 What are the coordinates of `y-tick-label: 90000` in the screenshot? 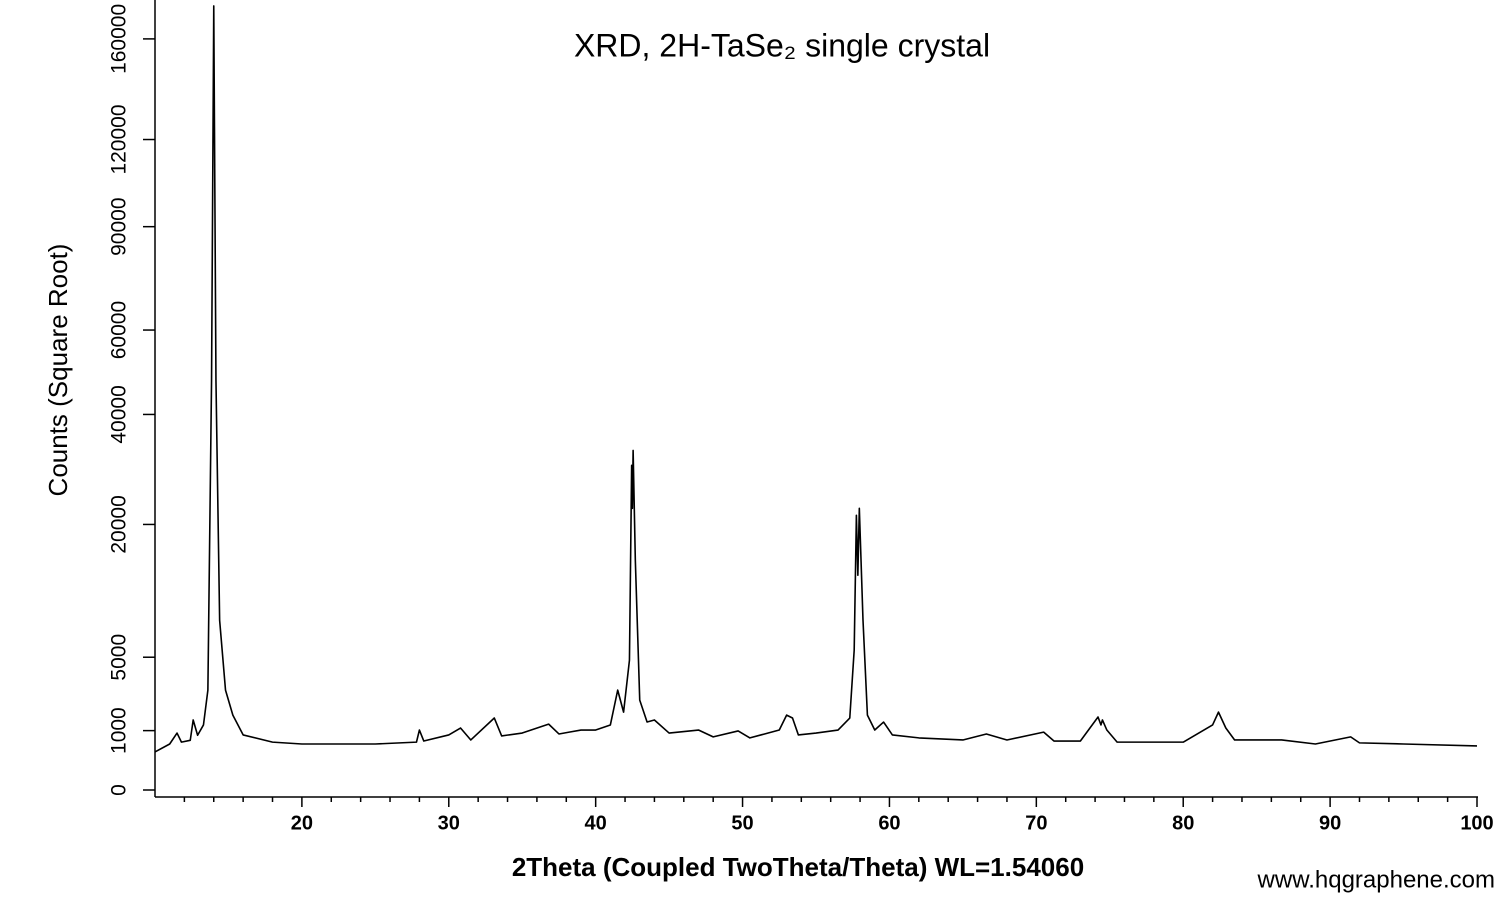 It's located at (119, 226).